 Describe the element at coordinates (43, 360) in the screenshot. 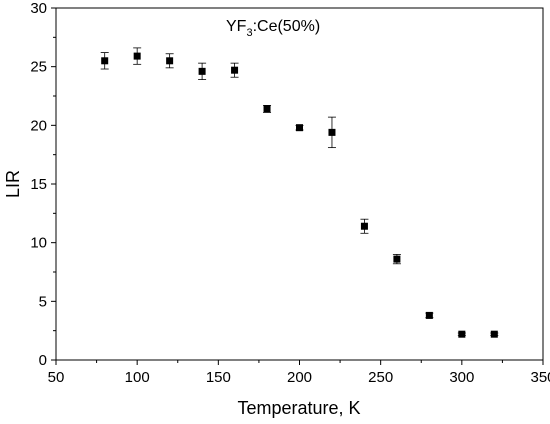

I see `y-tick-label: 0` at that location.